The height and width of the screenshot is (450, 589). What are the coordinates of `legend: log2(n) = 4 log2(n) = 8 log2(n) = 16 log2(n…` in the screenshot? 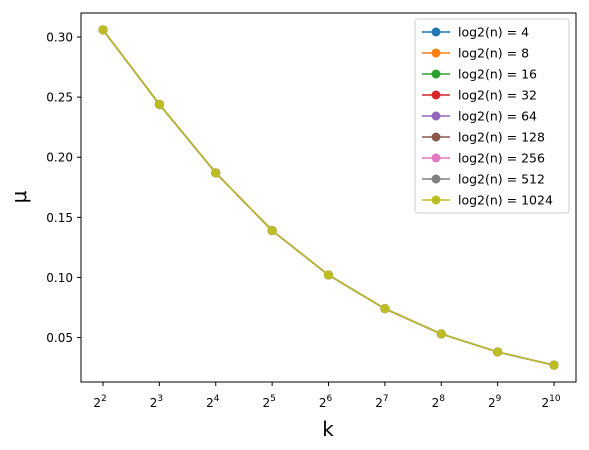 It's located at (492, 116).